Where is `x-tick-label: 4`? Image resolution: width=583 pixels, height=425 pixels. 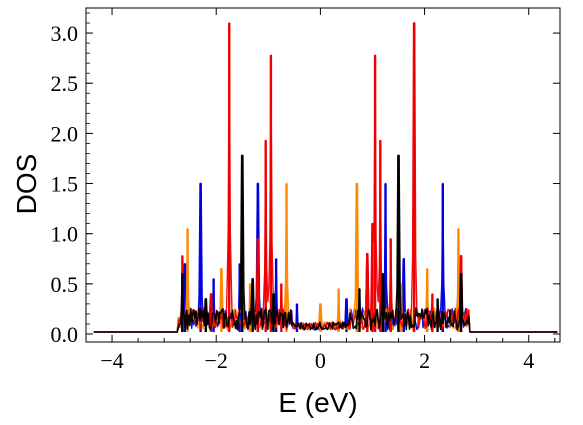
x-tick-label: 4 is located at coordinates (528, 360).